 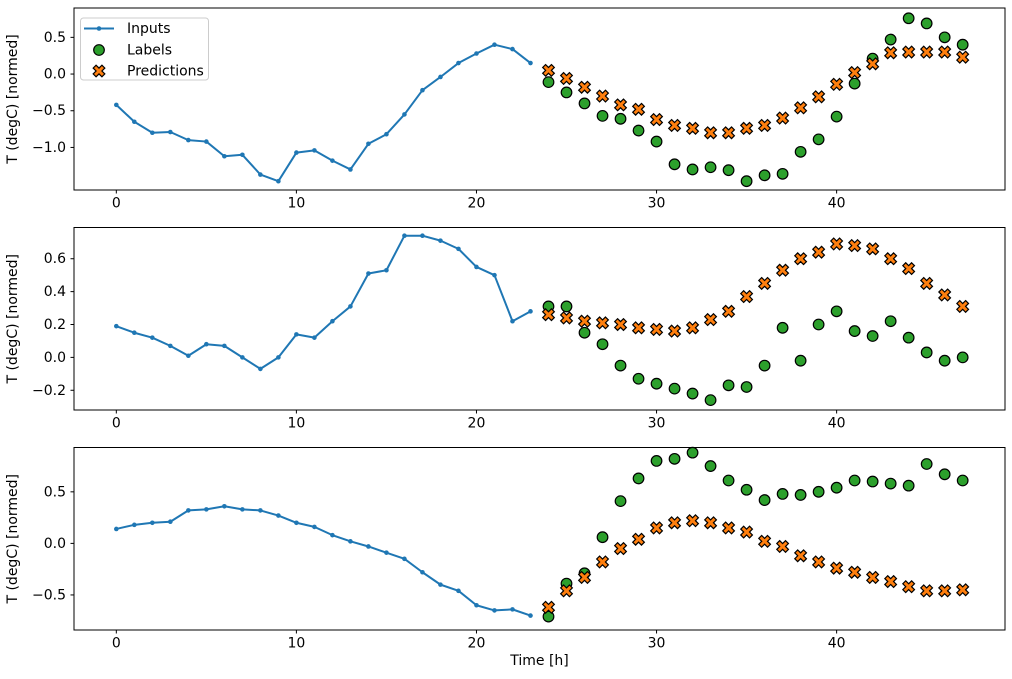 I want to click on x-axis: 0 10 20 30 40, so click(x=479, y=421).